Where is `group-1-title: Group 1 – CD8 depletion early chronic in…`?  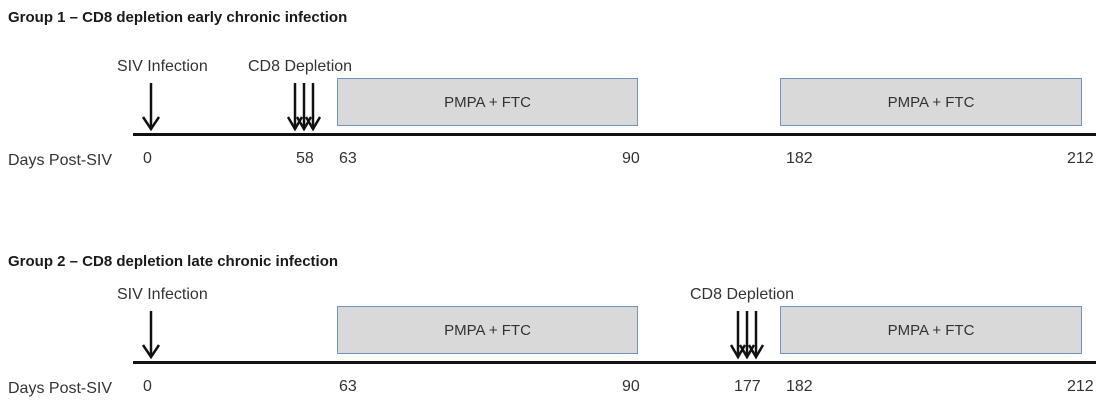 group-1-title: Group 1 – CD8 depletion early chronic in… is located at coordinates (178, 17).